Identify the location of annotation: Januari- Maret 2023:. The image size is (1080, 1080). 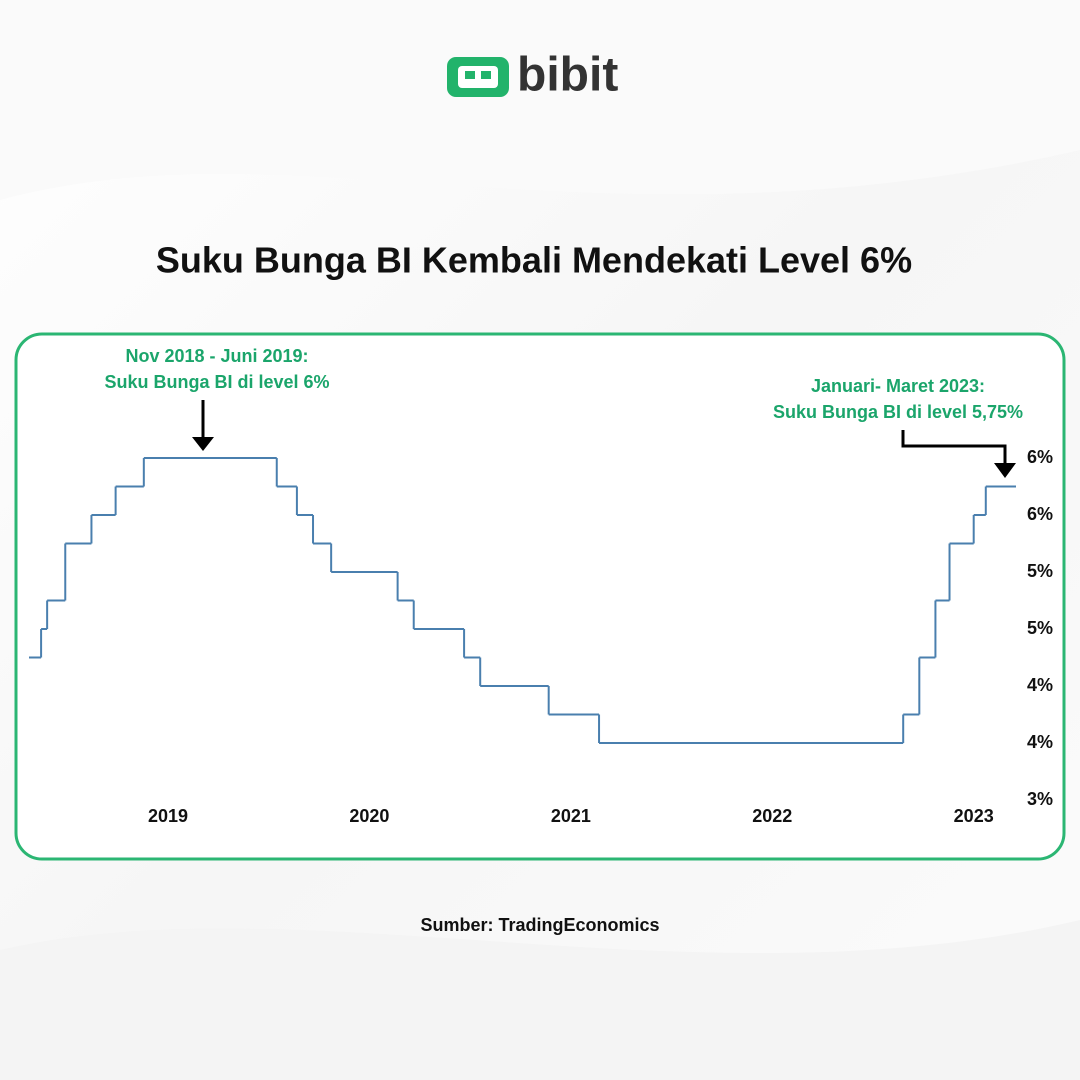
(898, 386).